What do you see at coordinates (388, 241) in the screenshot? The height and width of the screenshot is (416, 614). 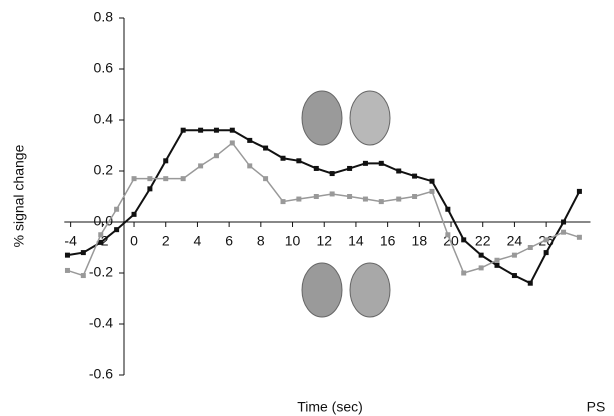 I see `x-tick-label: 16` at bounding box center [388, 241].